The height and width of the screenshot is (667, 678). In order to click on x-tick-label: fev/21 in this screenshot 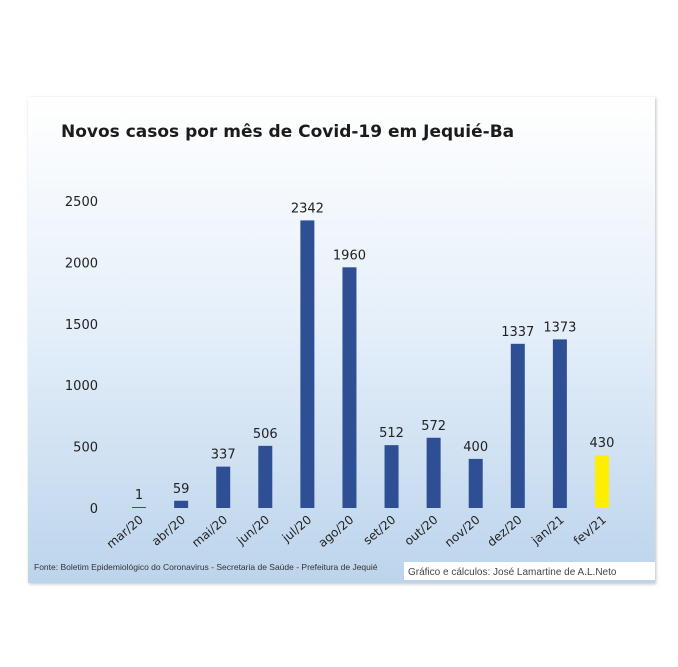, I will do `click(590, 530)`.